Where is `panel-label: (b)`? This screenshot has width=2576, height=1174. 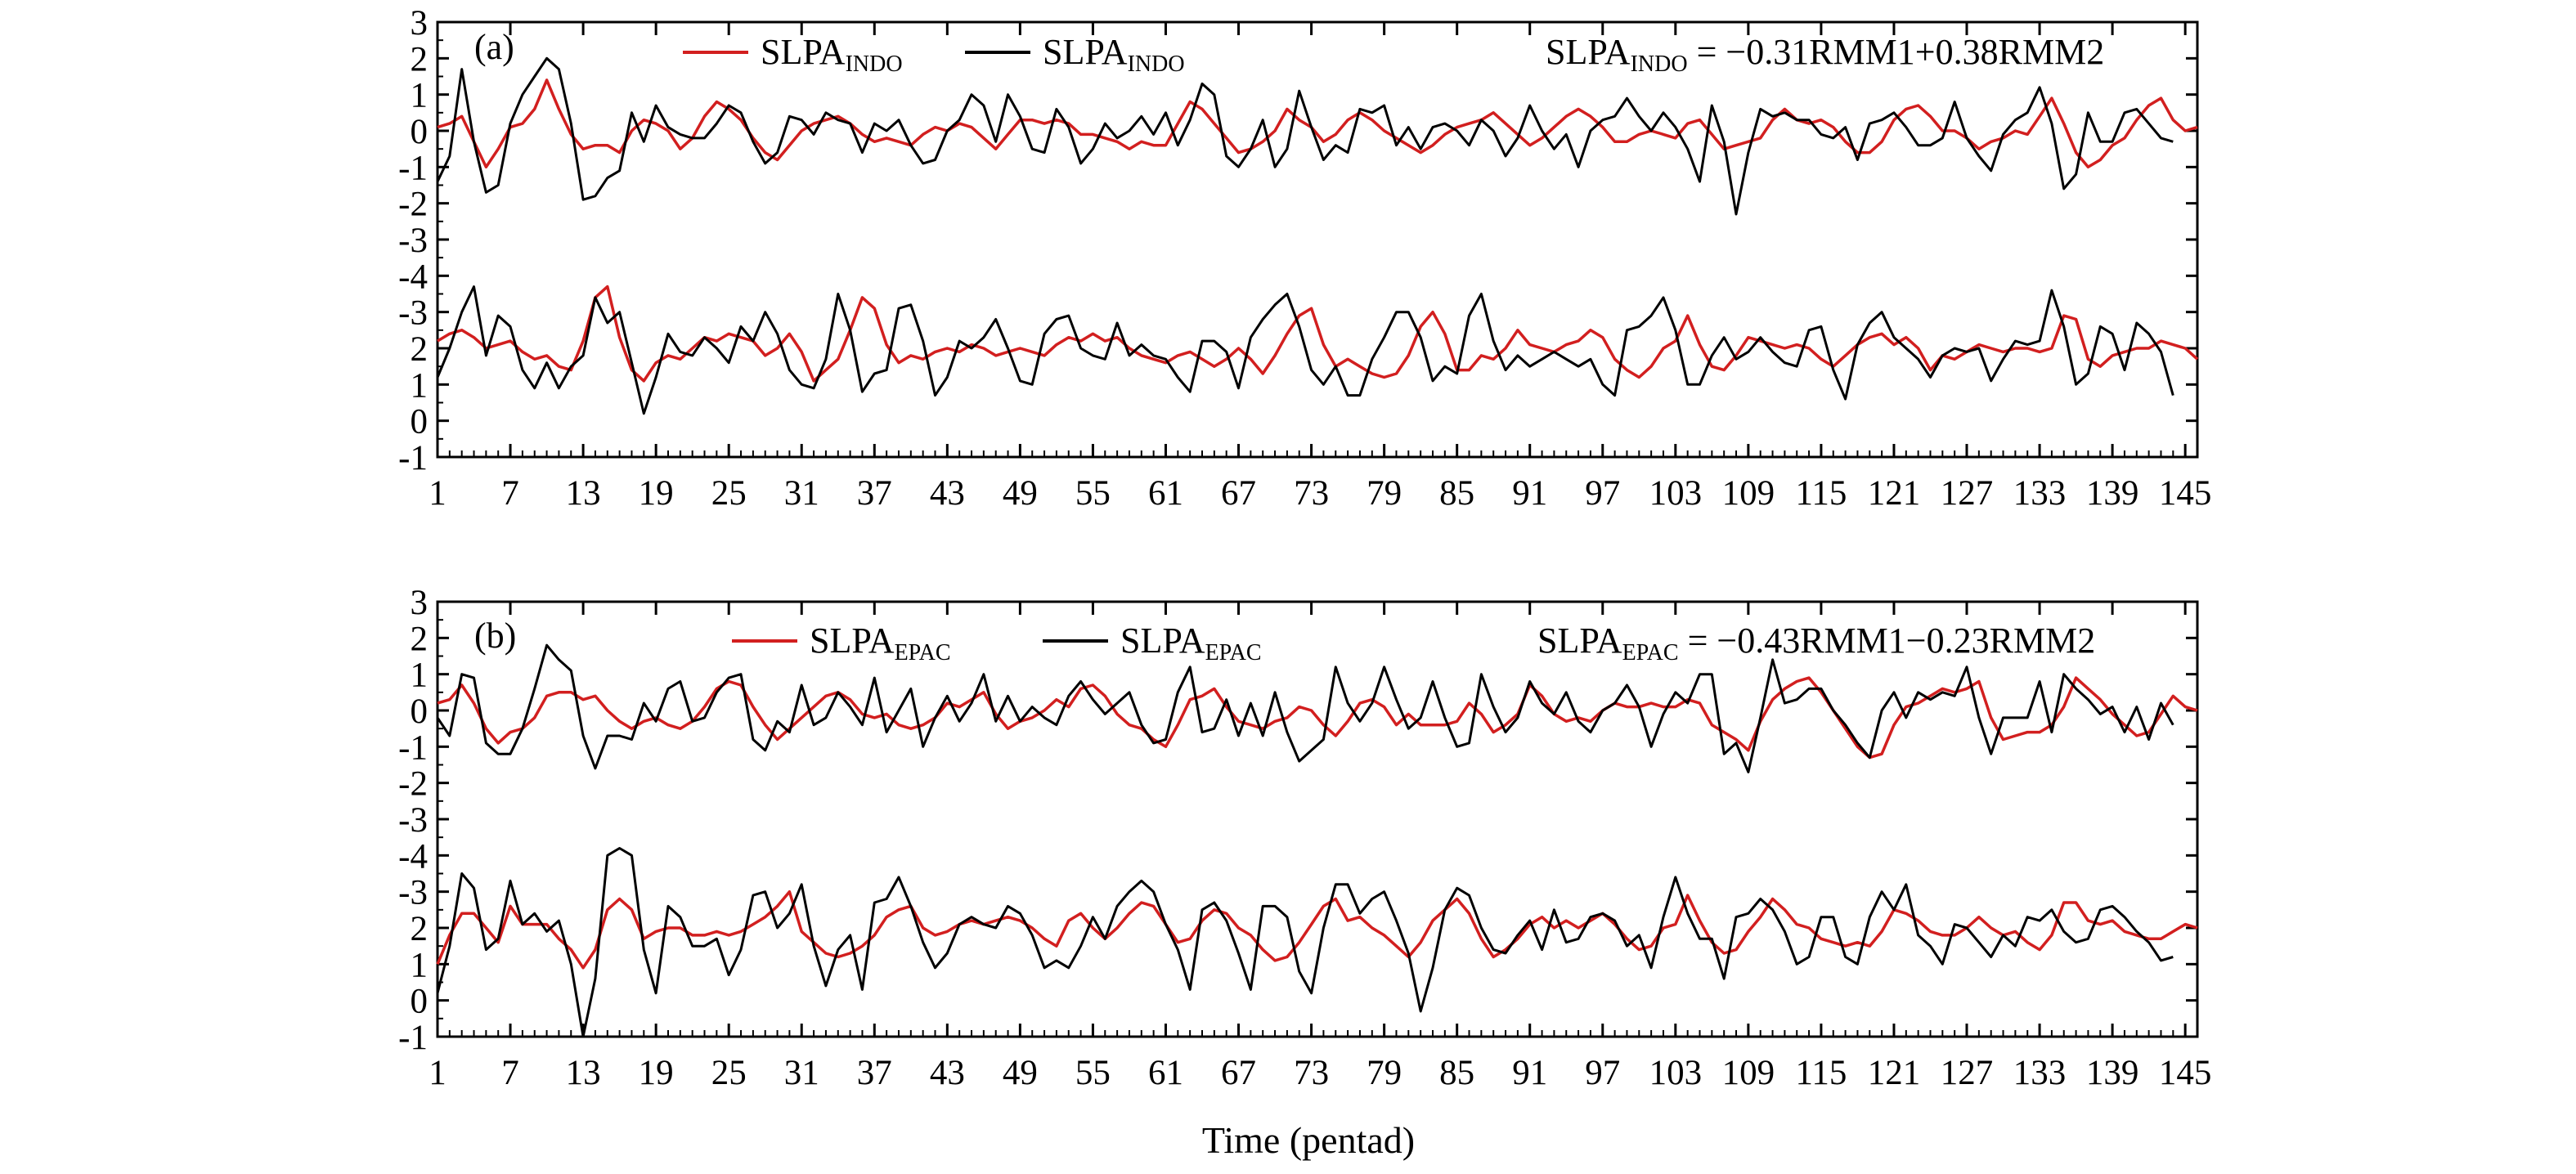
panel-label: (b) is located at coordinates (495, 636).